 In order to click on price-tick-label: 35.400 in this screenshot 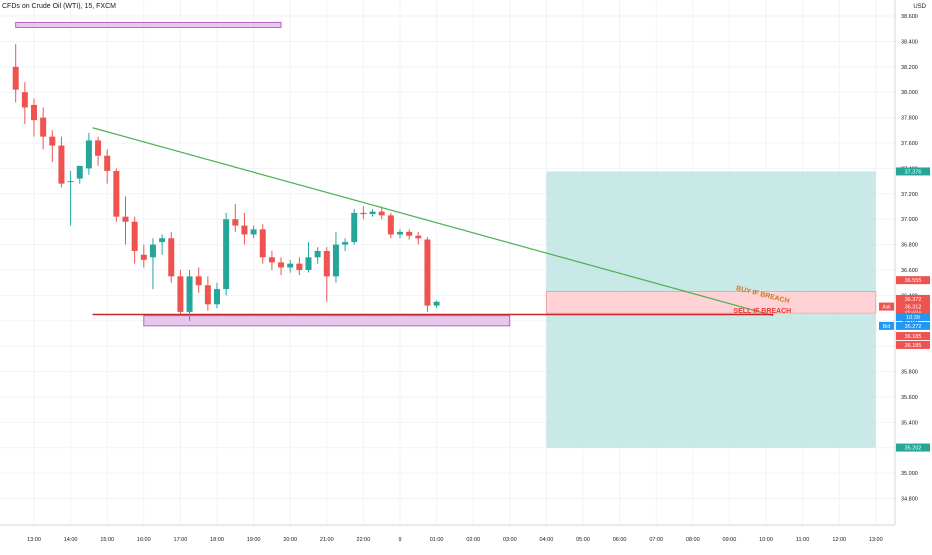, I will do `click(909, 423)`.